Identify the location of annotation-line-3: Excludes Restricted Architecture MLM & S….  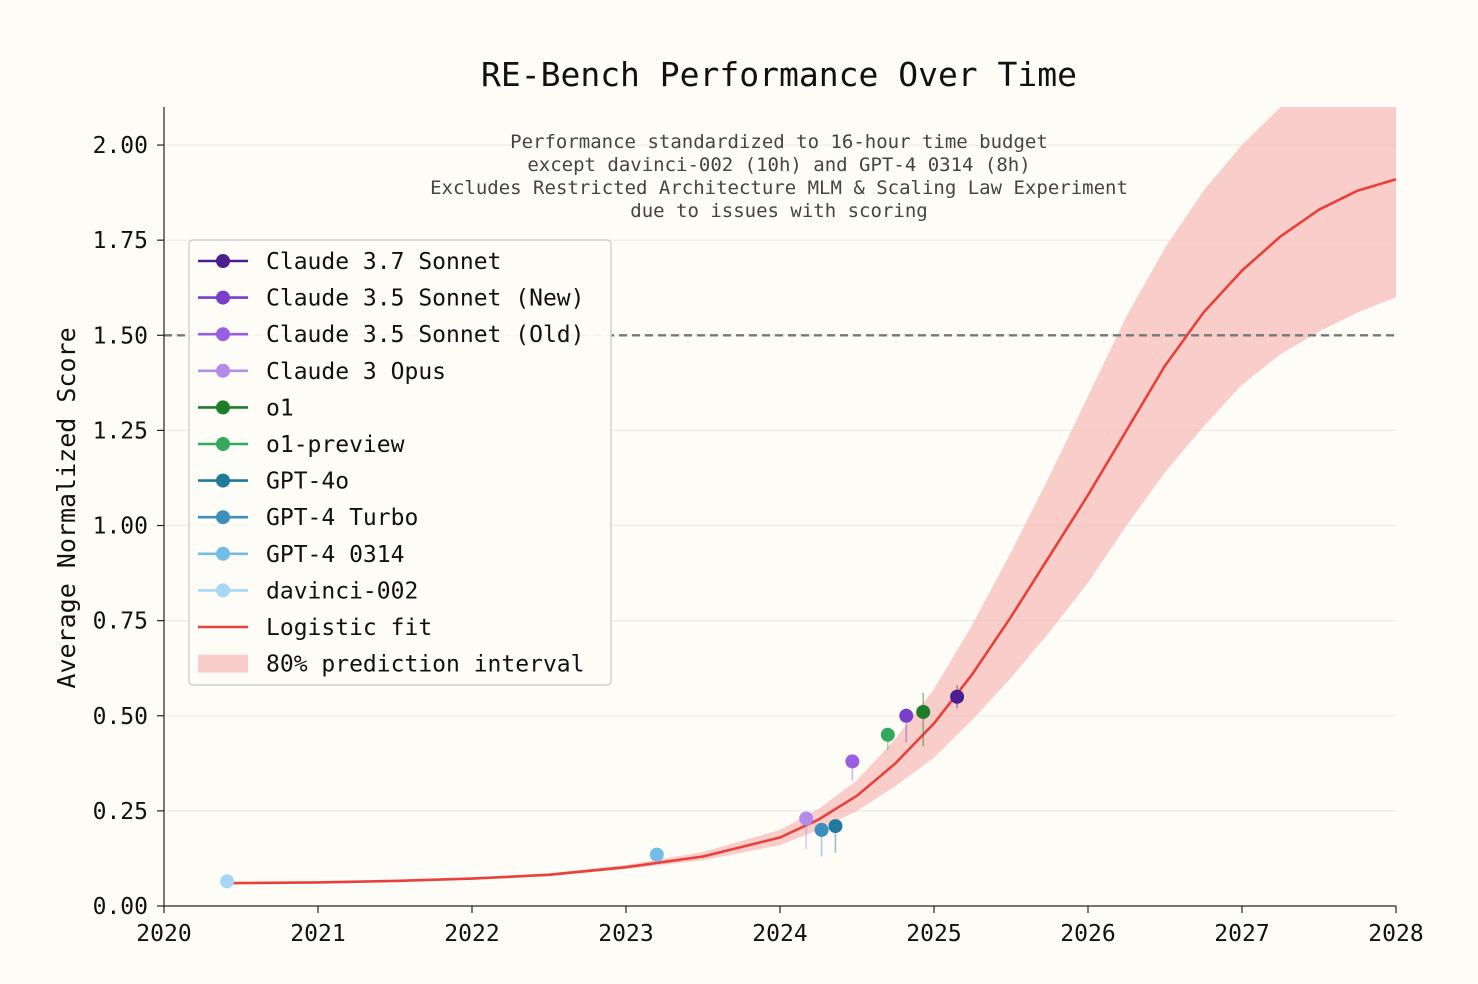
(779, 188).